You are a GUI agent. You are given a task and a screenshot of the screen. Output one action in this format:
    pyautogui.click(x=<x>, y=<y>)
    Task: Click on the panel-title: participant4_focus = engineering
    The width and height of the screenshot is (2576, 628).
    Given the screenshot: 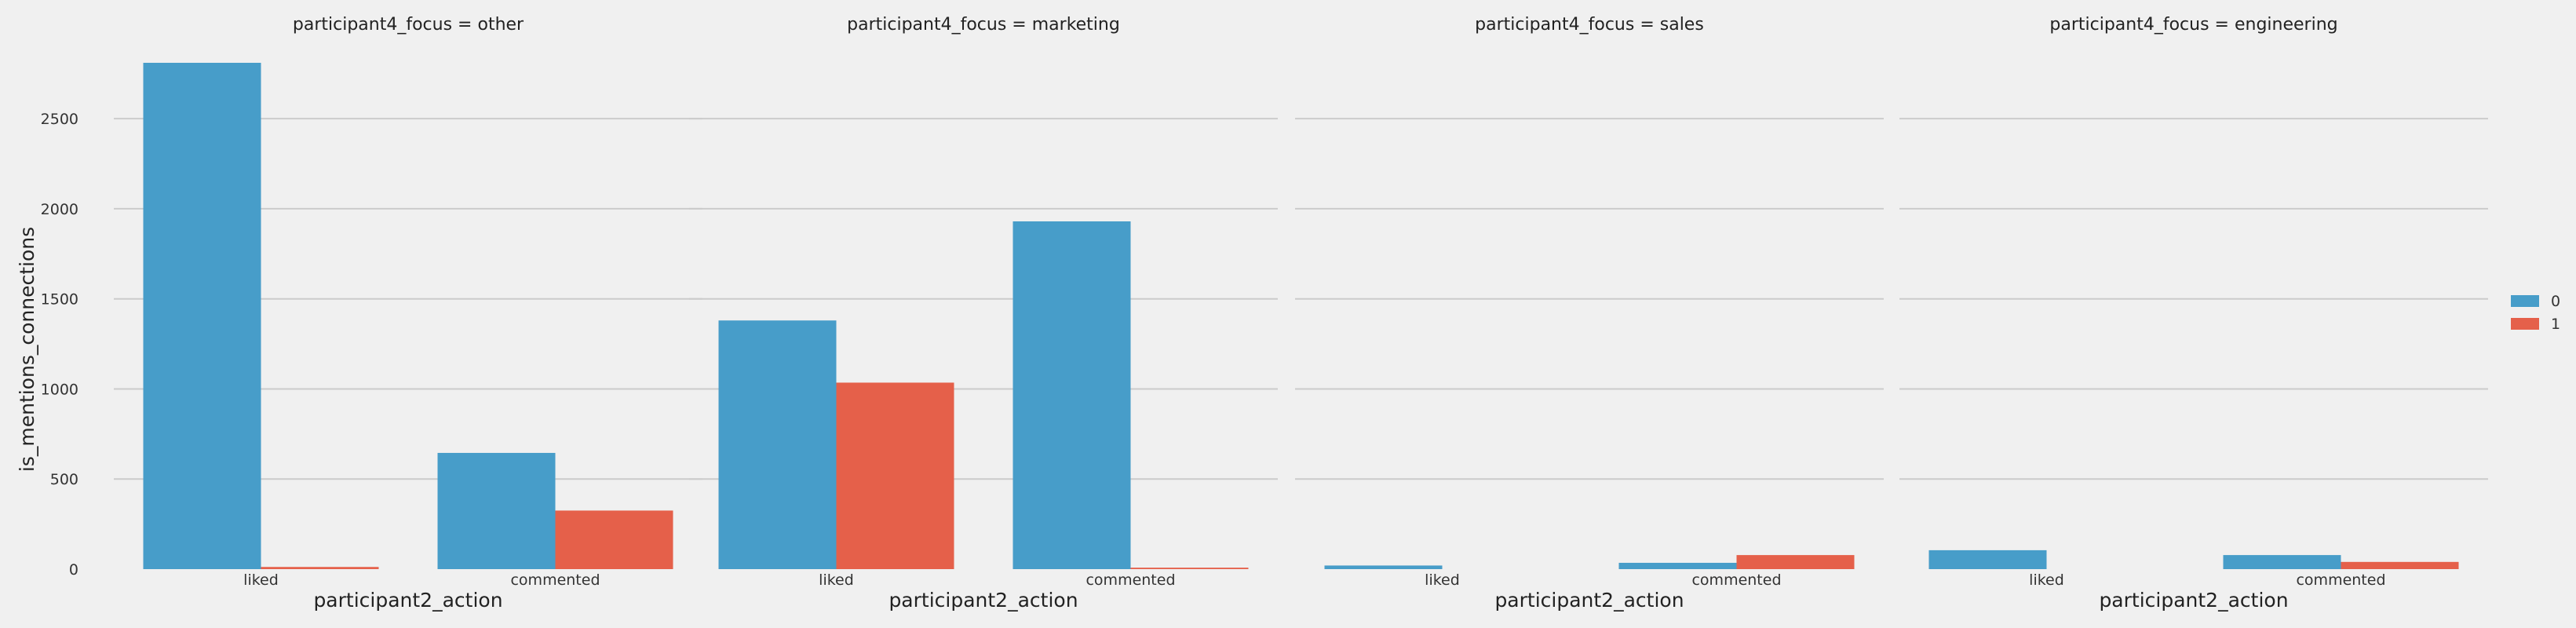 What is the action you would take?
    pyautogui.click(x=2193, y=25)
    